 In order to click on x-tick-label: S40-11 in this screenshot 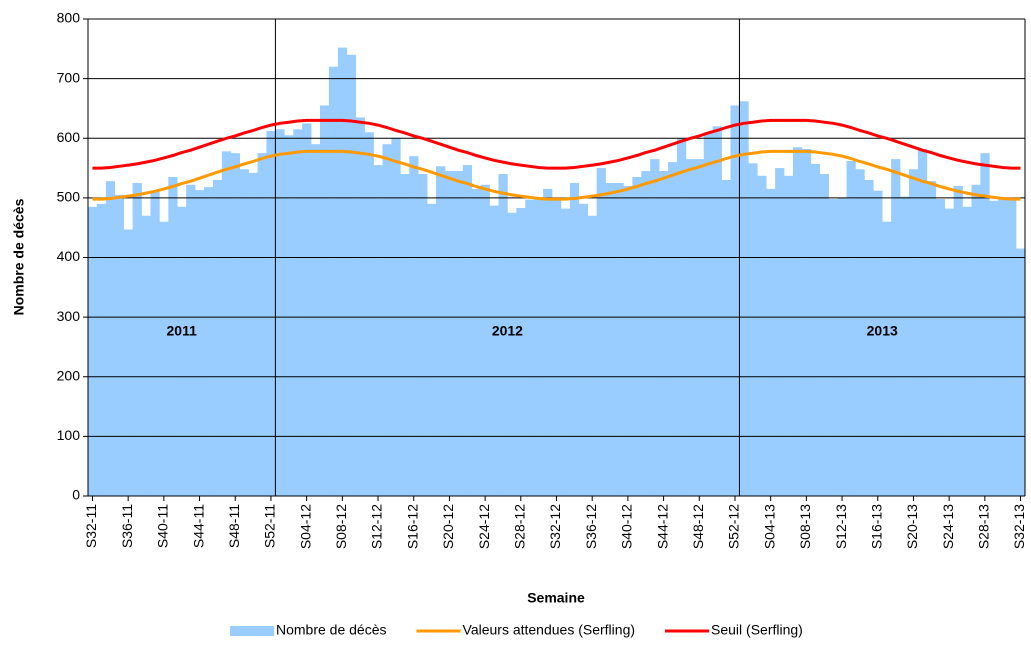, I will do `click(163, 526)`.